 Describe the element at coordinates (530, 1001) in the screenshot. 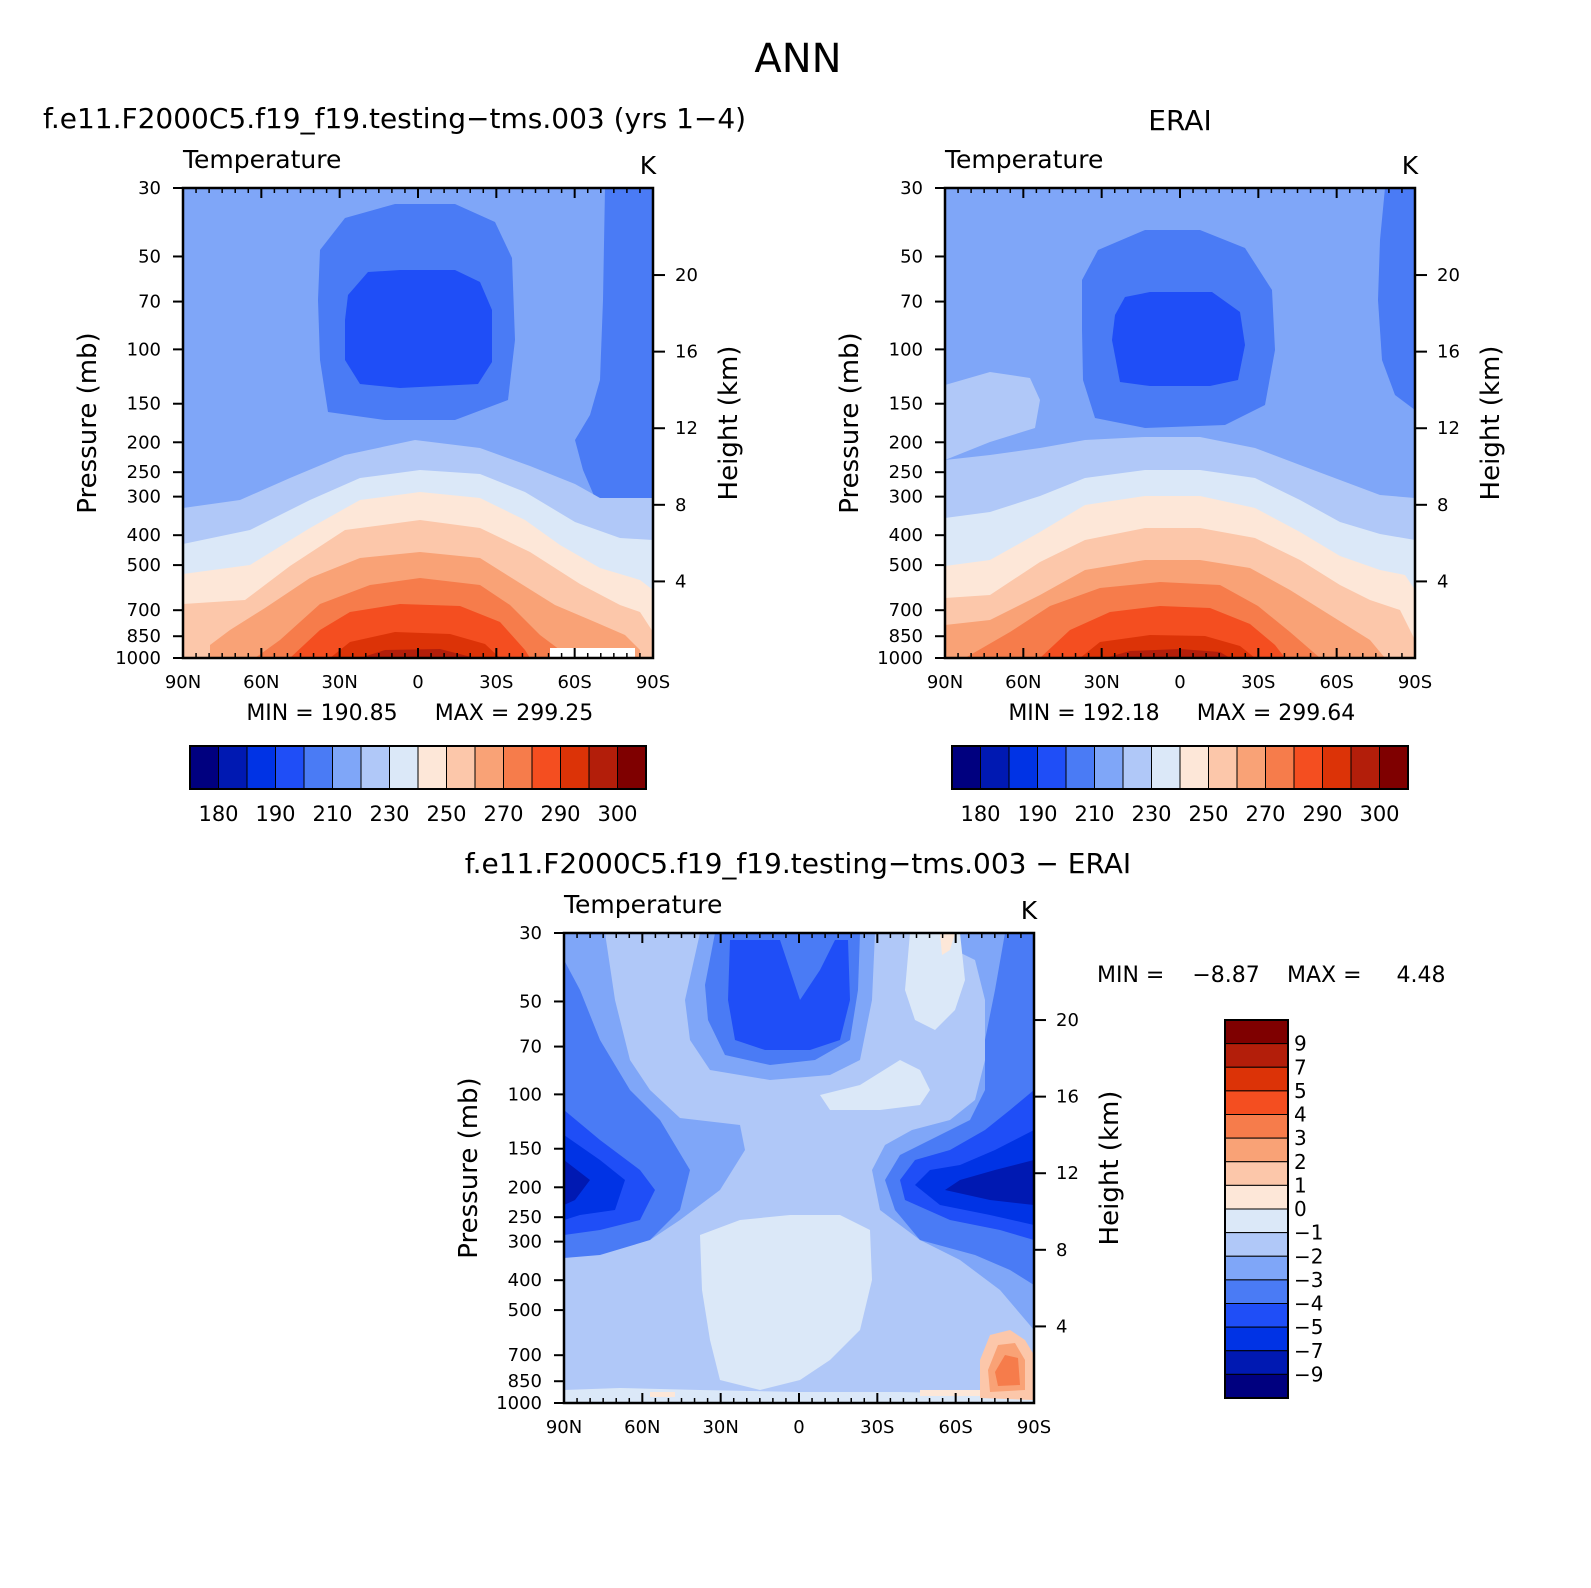

I see `y-tick-label: 50` at that location.